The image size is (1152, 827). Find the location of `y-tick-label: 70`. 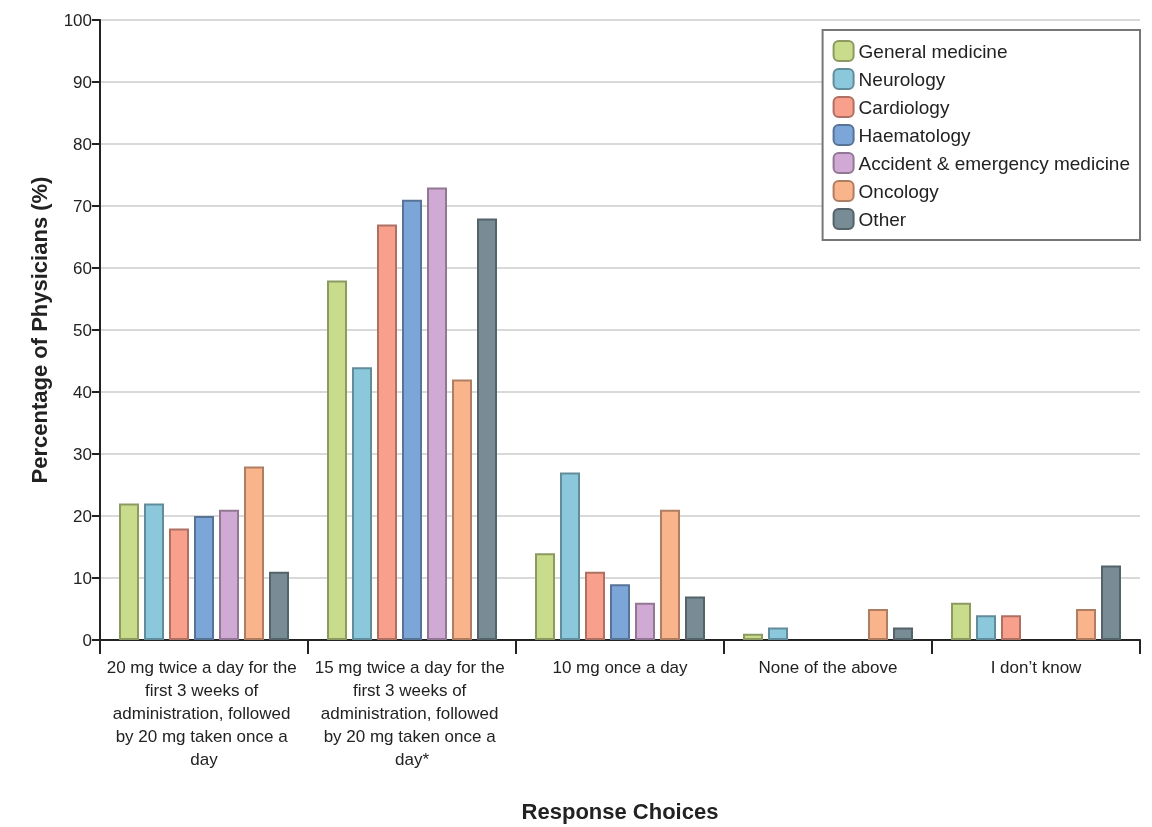

y-tick-label: 70 is located at coordinates (82, 206).